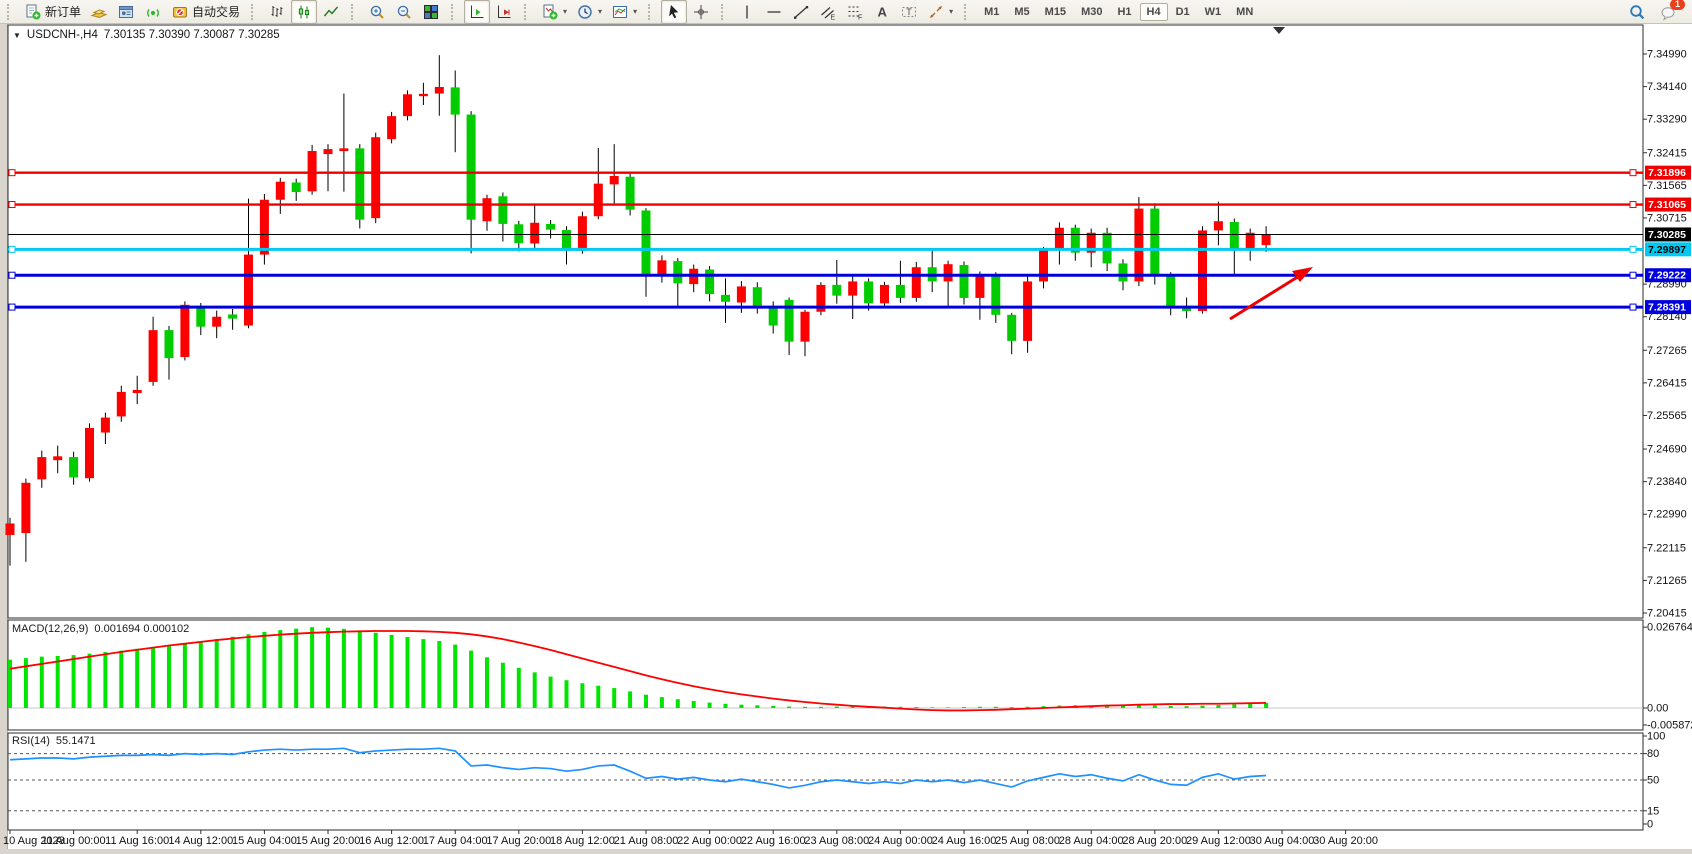  I want to click on price-tag, so click(1668, 249).